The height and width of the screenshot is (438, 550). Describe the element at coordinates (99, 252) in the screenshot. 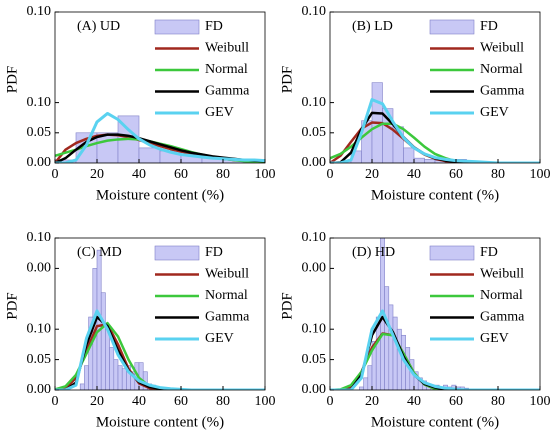

I see `panel-title: (C) MD` at that location.